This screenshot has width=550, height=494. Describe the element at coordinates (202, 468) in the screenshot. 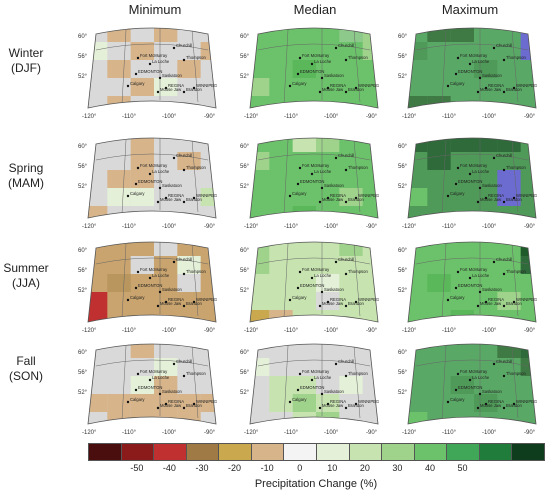

I see `colorbar-tick-label: -30` at that location.